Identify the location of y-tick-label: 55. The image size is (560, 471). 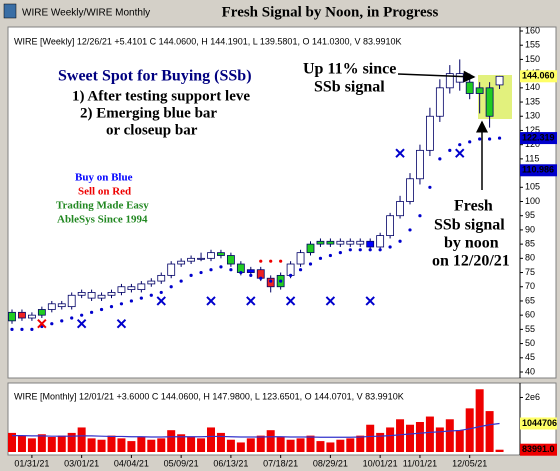
(530, 329).